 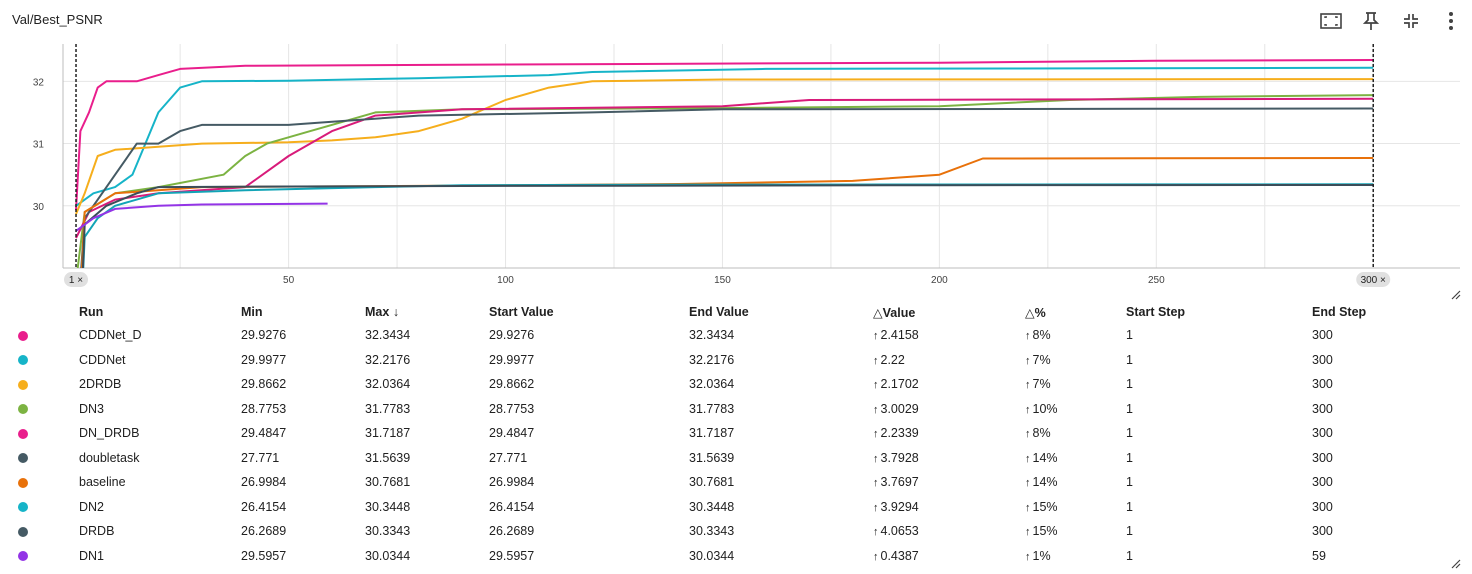 I want to click on end-value: 31.7187, so click(x=712, y=433).